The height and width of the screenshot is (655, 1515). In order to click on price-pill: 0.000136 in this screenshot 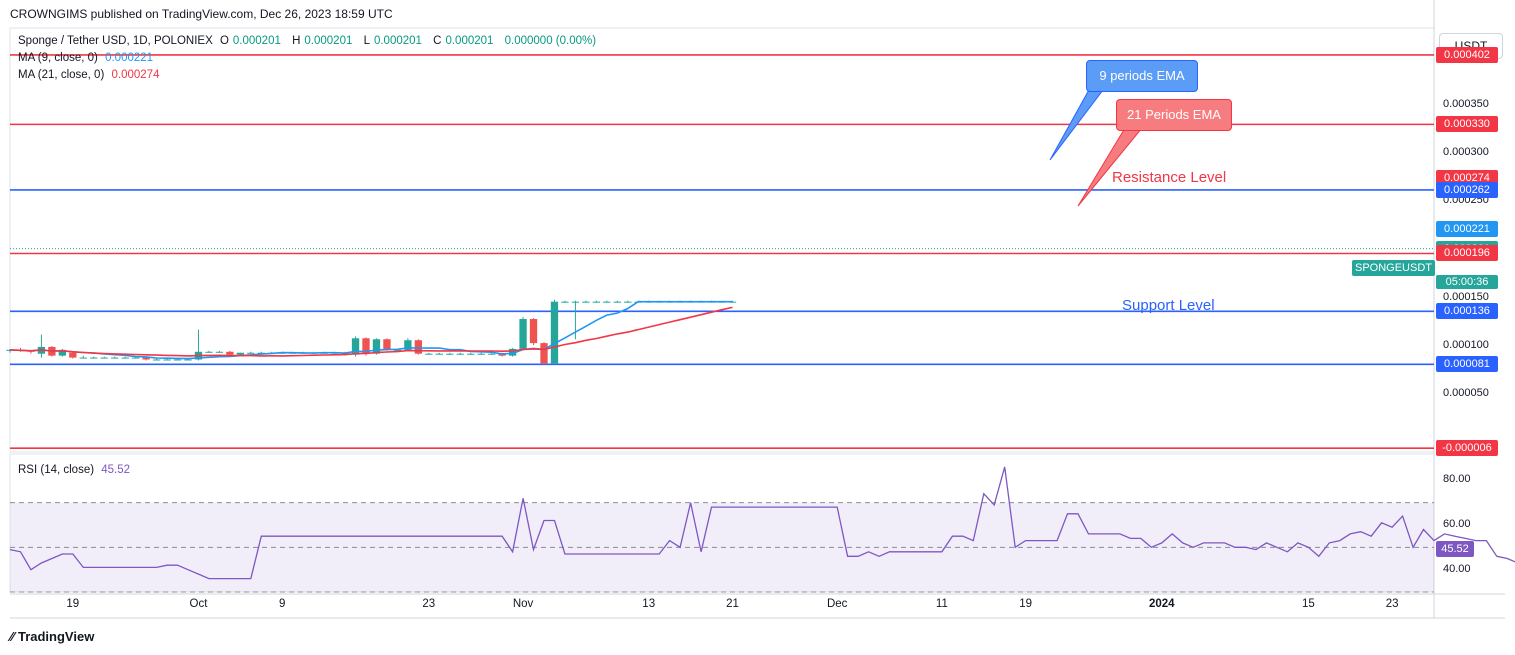, I will do `click(1467, 311)`.